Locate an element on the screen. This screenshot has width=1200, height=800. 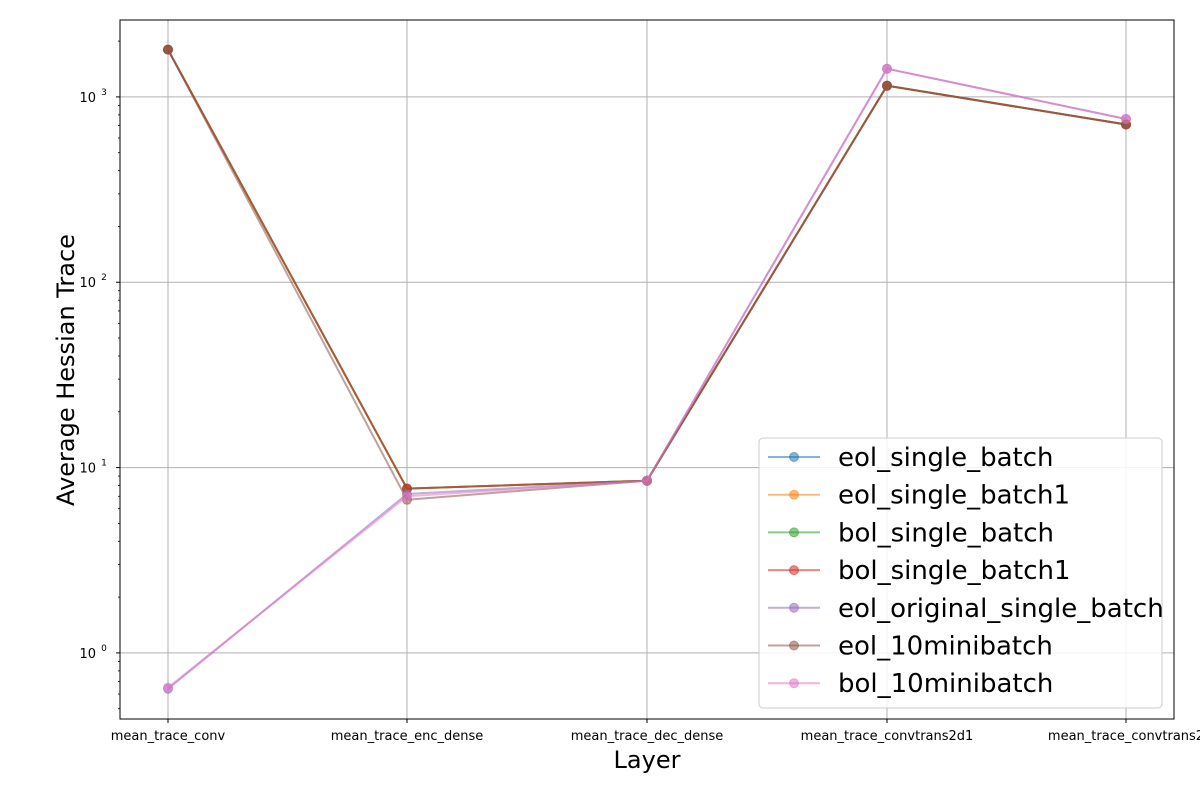
y-tick-exponent: 0 is located at coordinates (104, 649).